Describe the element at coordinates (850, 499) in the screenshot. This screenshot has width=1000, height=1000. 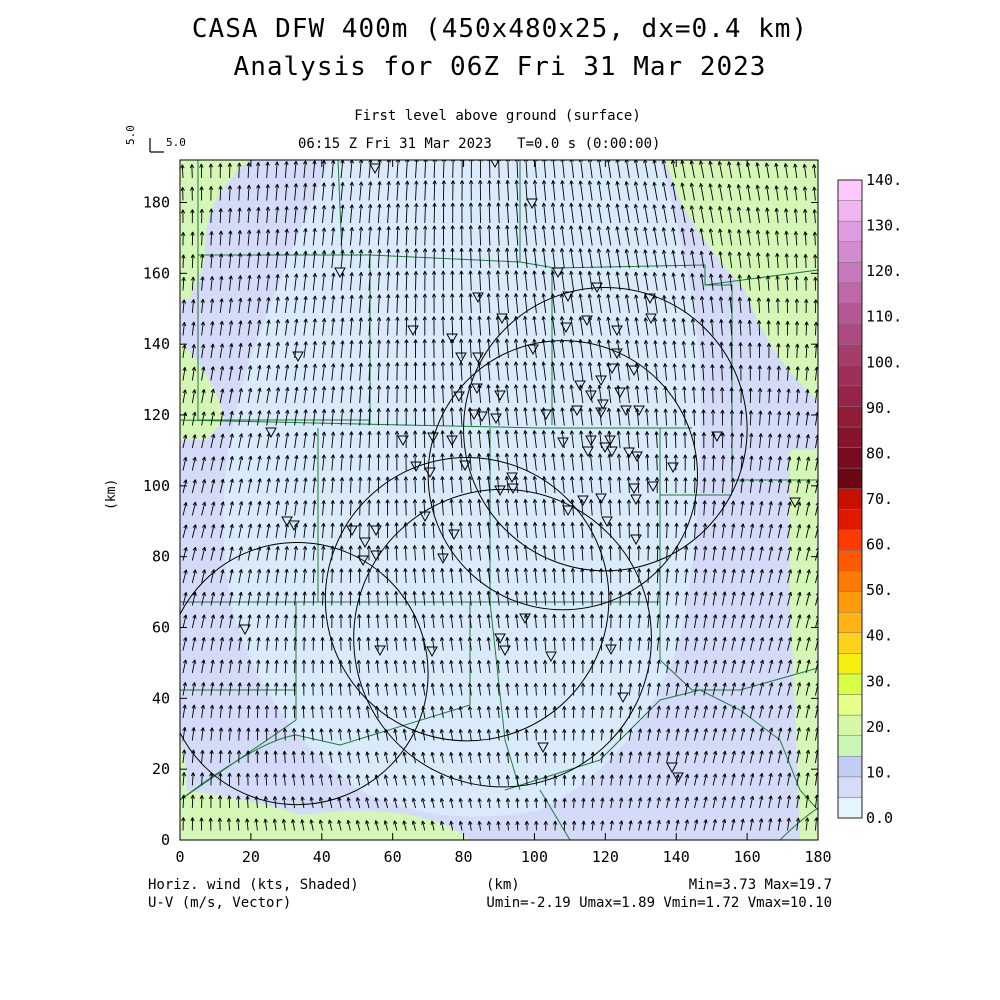
I see `colorbar-frame` at that location.